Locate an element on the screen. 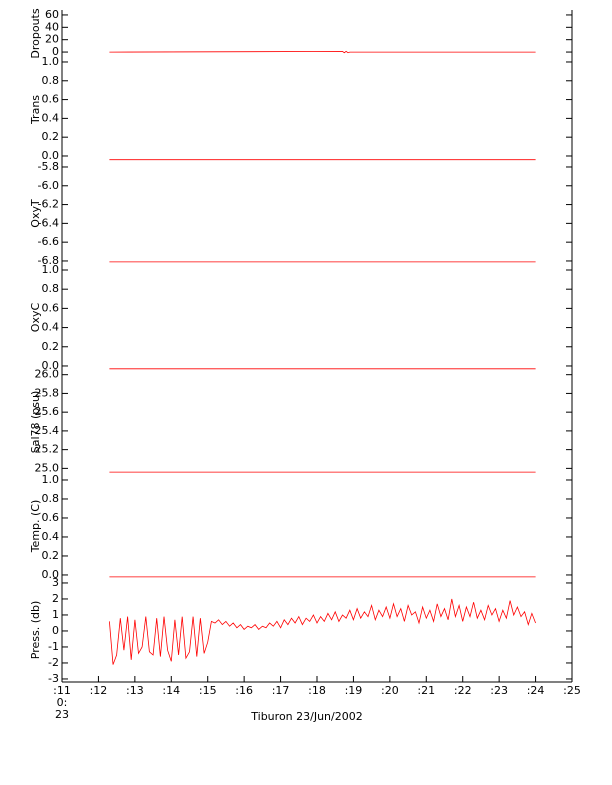 This screenshot has height=785, width=612. x-tick-sublabel: 23 is located at coordinates (62, 714).